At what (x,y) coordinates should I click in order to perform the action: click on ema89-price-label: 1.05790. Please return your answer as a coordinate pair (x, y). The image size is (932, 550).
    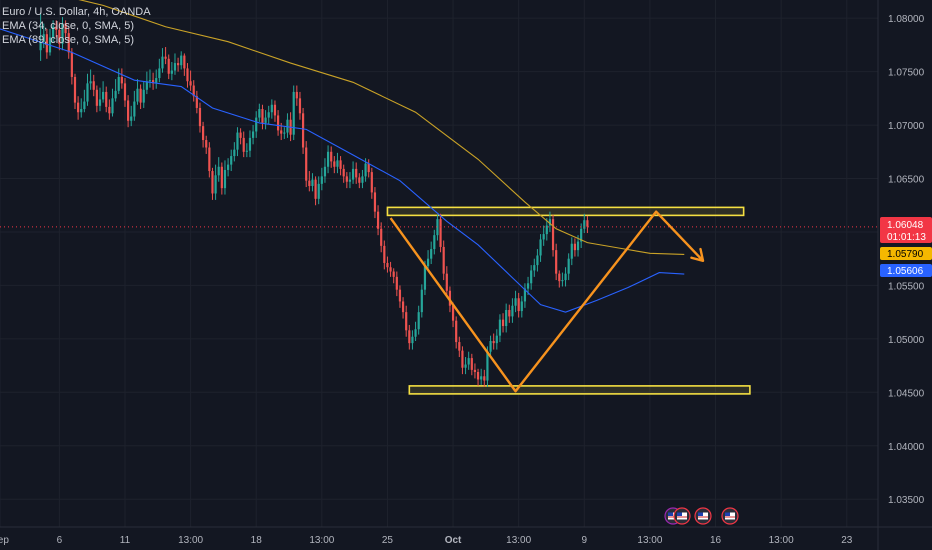
    Looking at the image, I should click on (905, 254).